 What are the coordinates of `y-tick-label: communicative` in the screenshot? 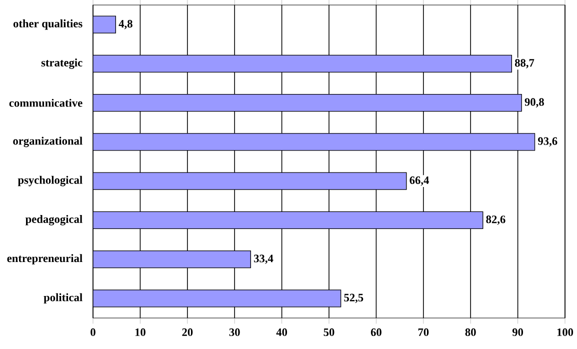 It's located at (45, 102).